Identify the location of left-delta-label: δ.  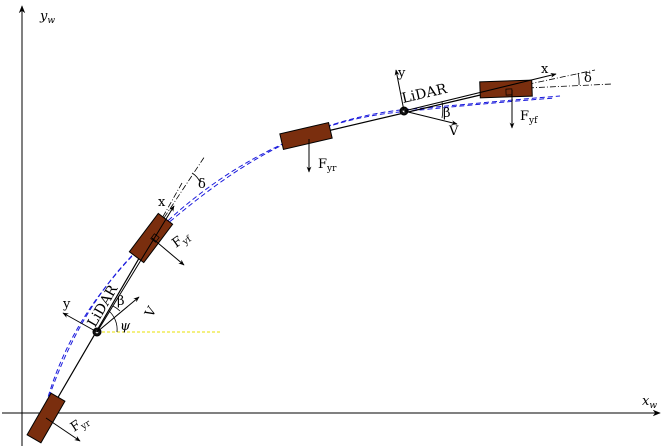
(202, 184).